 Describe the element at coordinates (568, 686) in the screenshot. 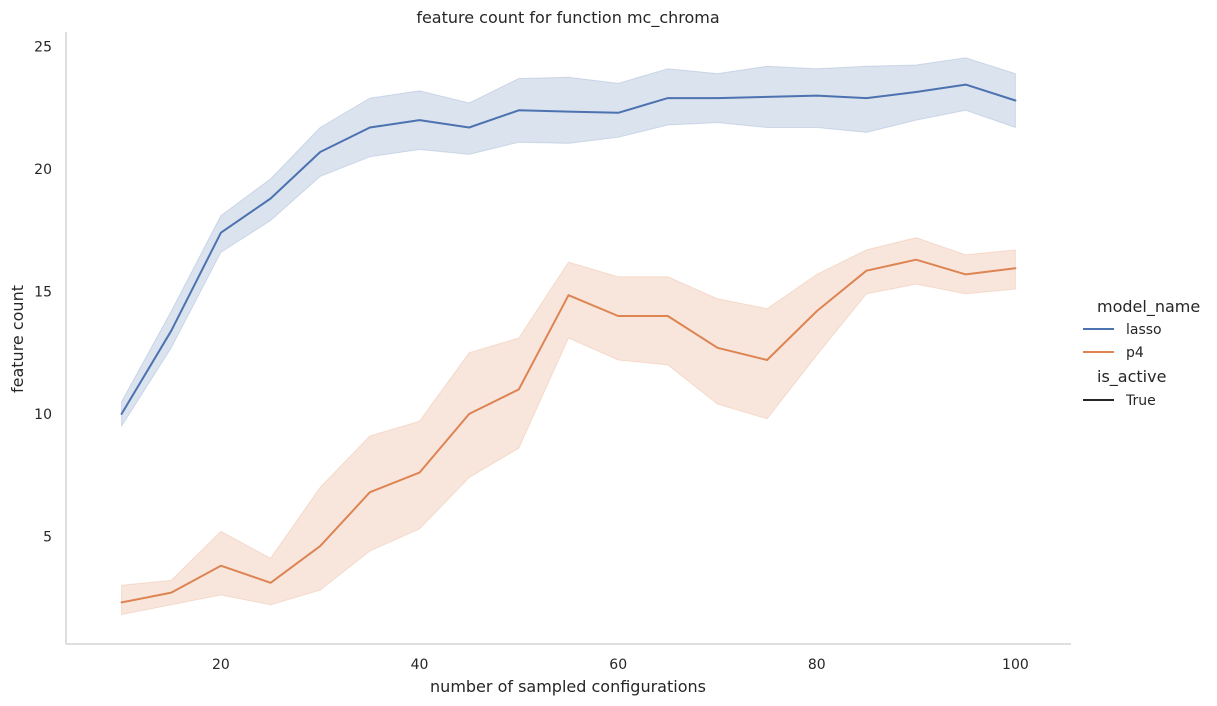

I see `x-axis-title: number of sampled configurations` at that location.